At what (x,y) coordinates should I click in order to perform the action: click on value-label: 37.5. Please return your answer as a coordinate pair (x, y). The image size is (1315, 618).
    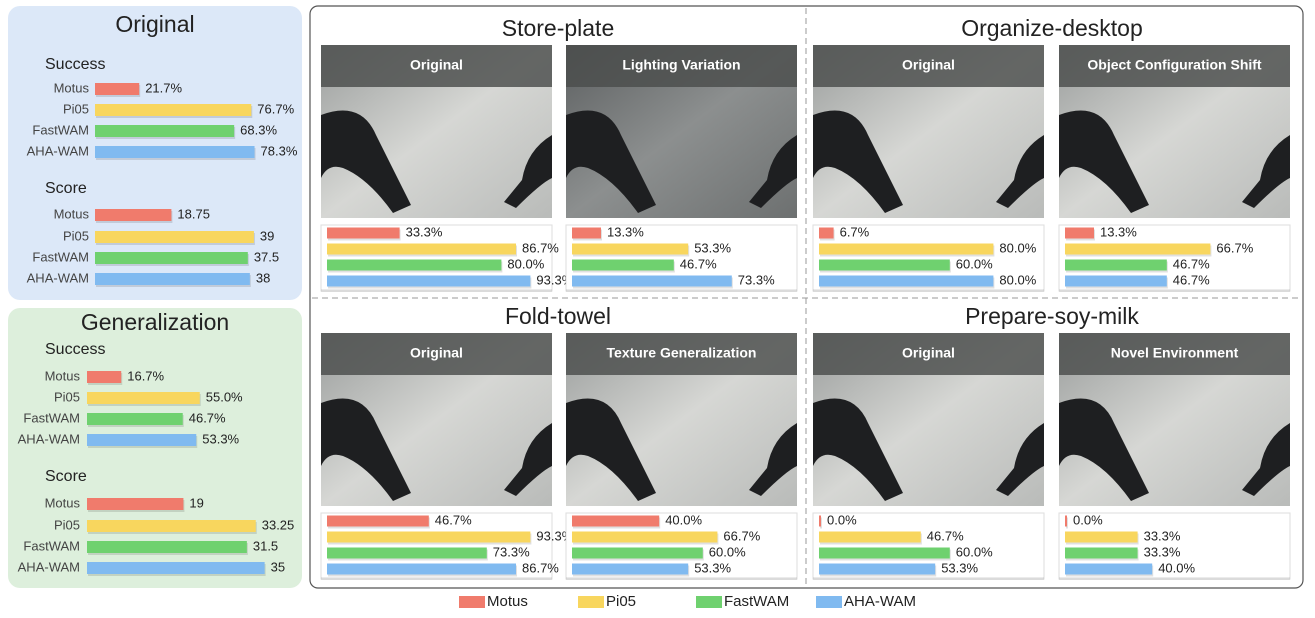
    Looking at the image, I should click on (266, 256).